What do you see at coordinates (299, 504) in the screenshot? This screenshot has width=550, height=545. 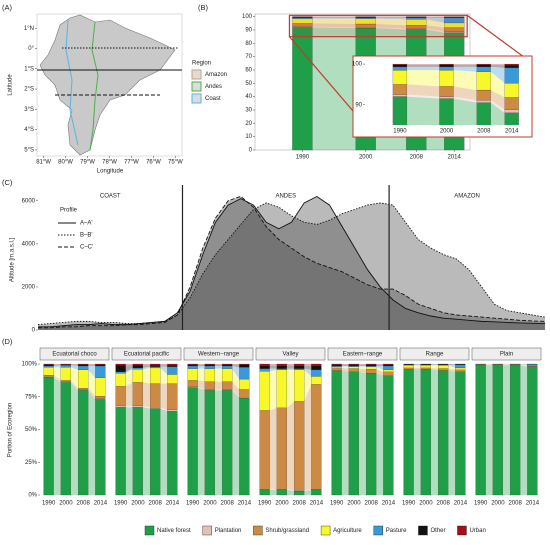 I see `x-tick-label: 2008` at bounding box center [299, 504].